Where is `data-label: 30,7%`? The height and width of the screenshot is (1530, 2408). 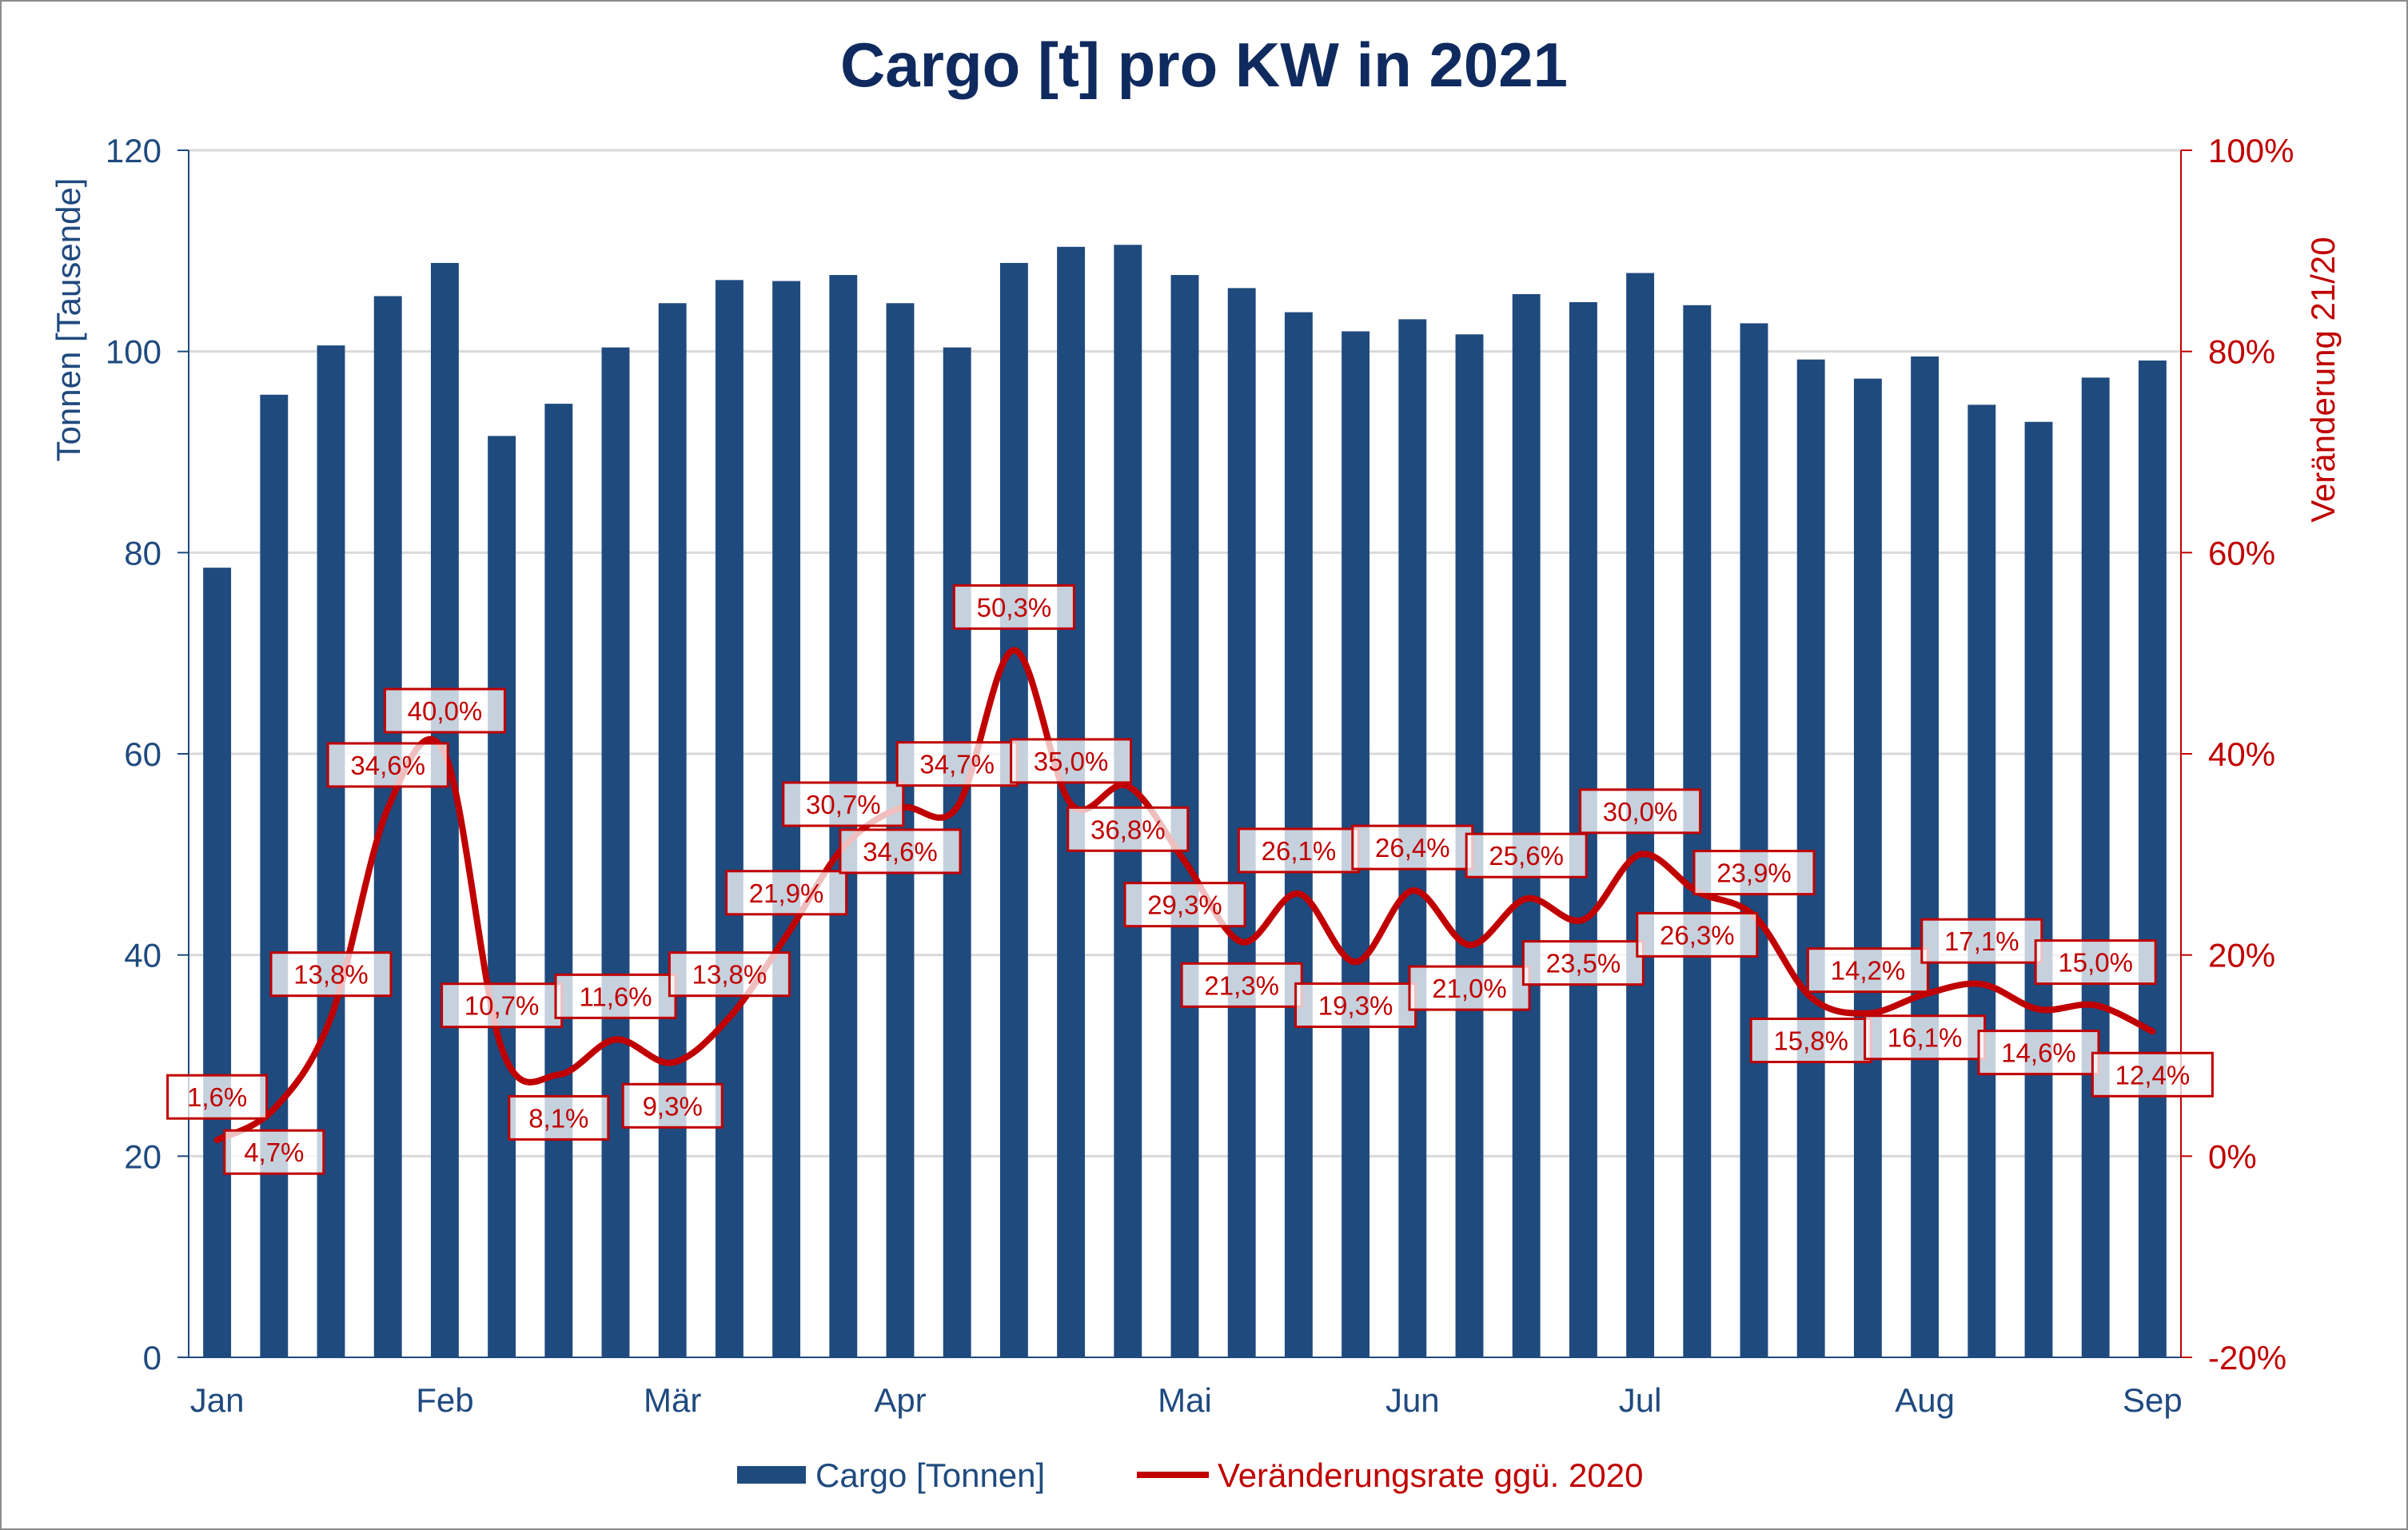
data-label: 30,7% is located at coordinates (843, 804).